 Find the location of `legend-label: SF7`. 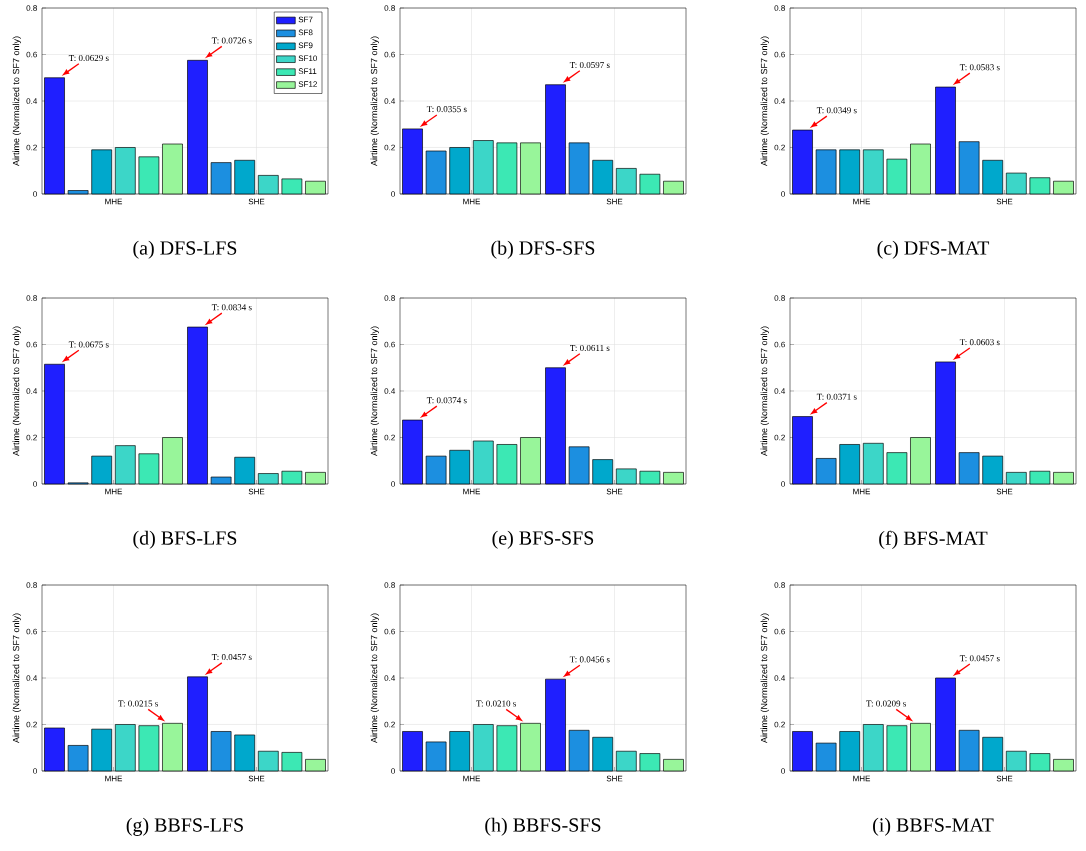

legend-label: SF7 is located at coordinates (305, 19).